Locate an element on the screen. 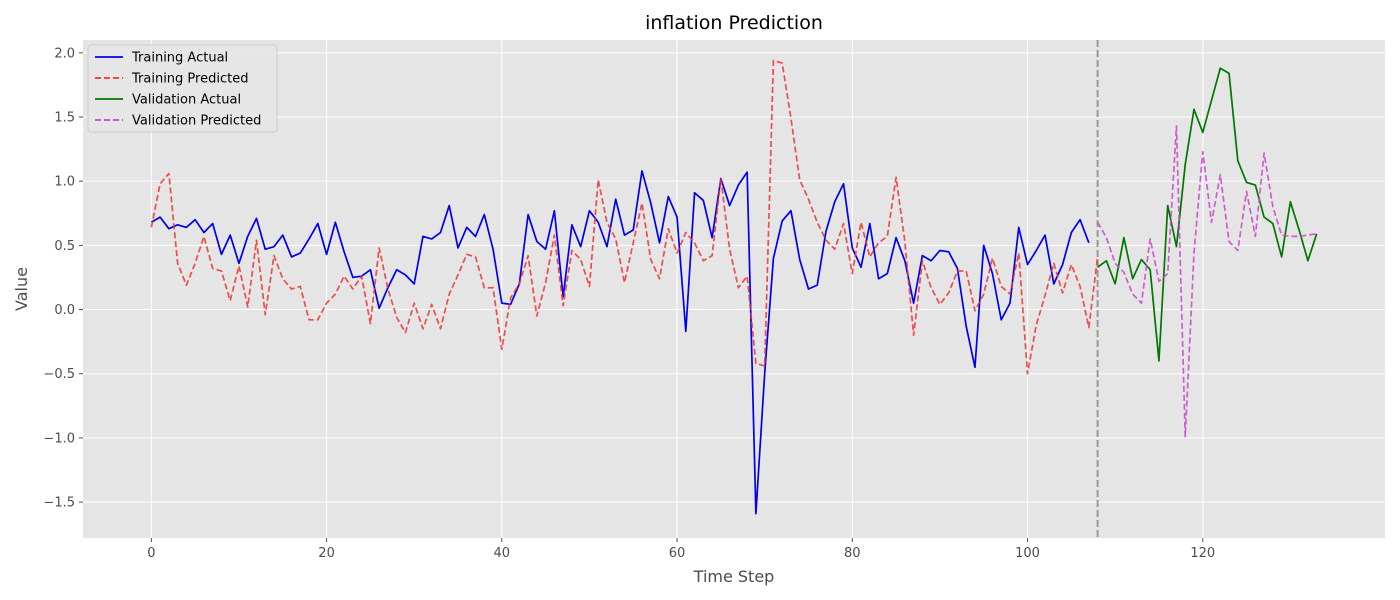 The width and height of the screenshot is (1400, 600). x-tick-label: 80 is located at coordinates (852, 553).